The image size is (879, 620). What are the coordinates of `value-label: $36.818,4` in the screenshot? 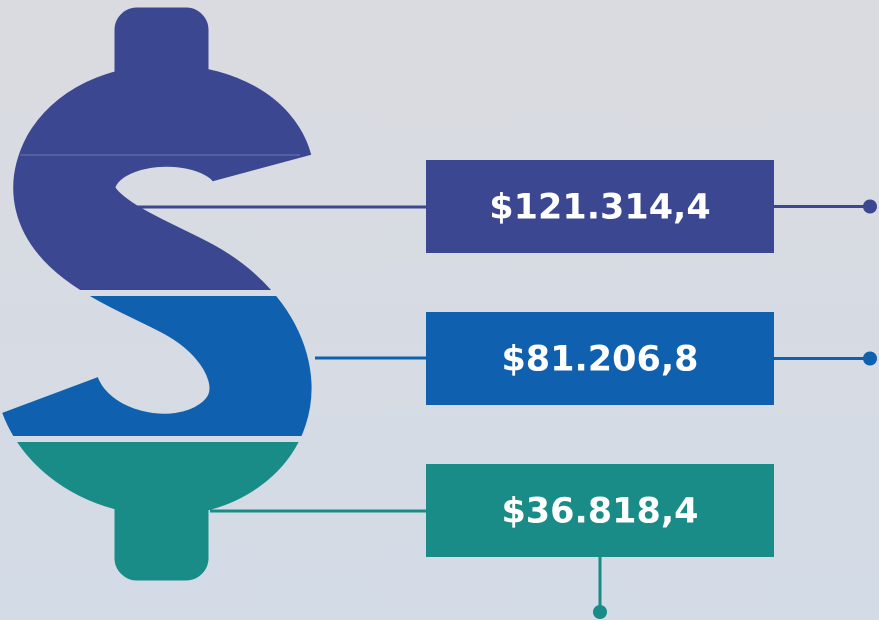 It's located at (599, 512).